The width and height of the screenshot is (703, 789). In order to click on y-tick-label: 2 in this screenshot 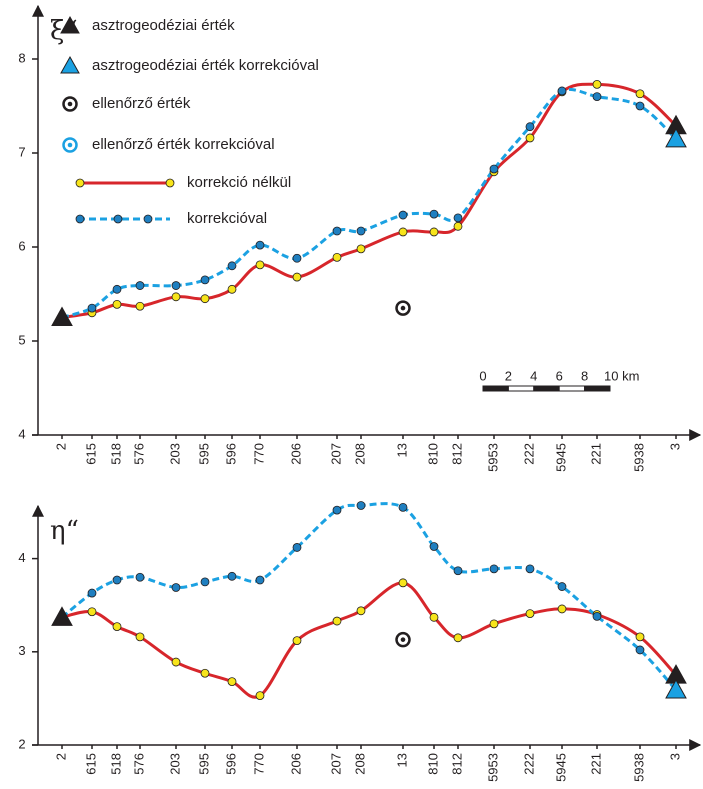, I will do `click(21, 743)`.